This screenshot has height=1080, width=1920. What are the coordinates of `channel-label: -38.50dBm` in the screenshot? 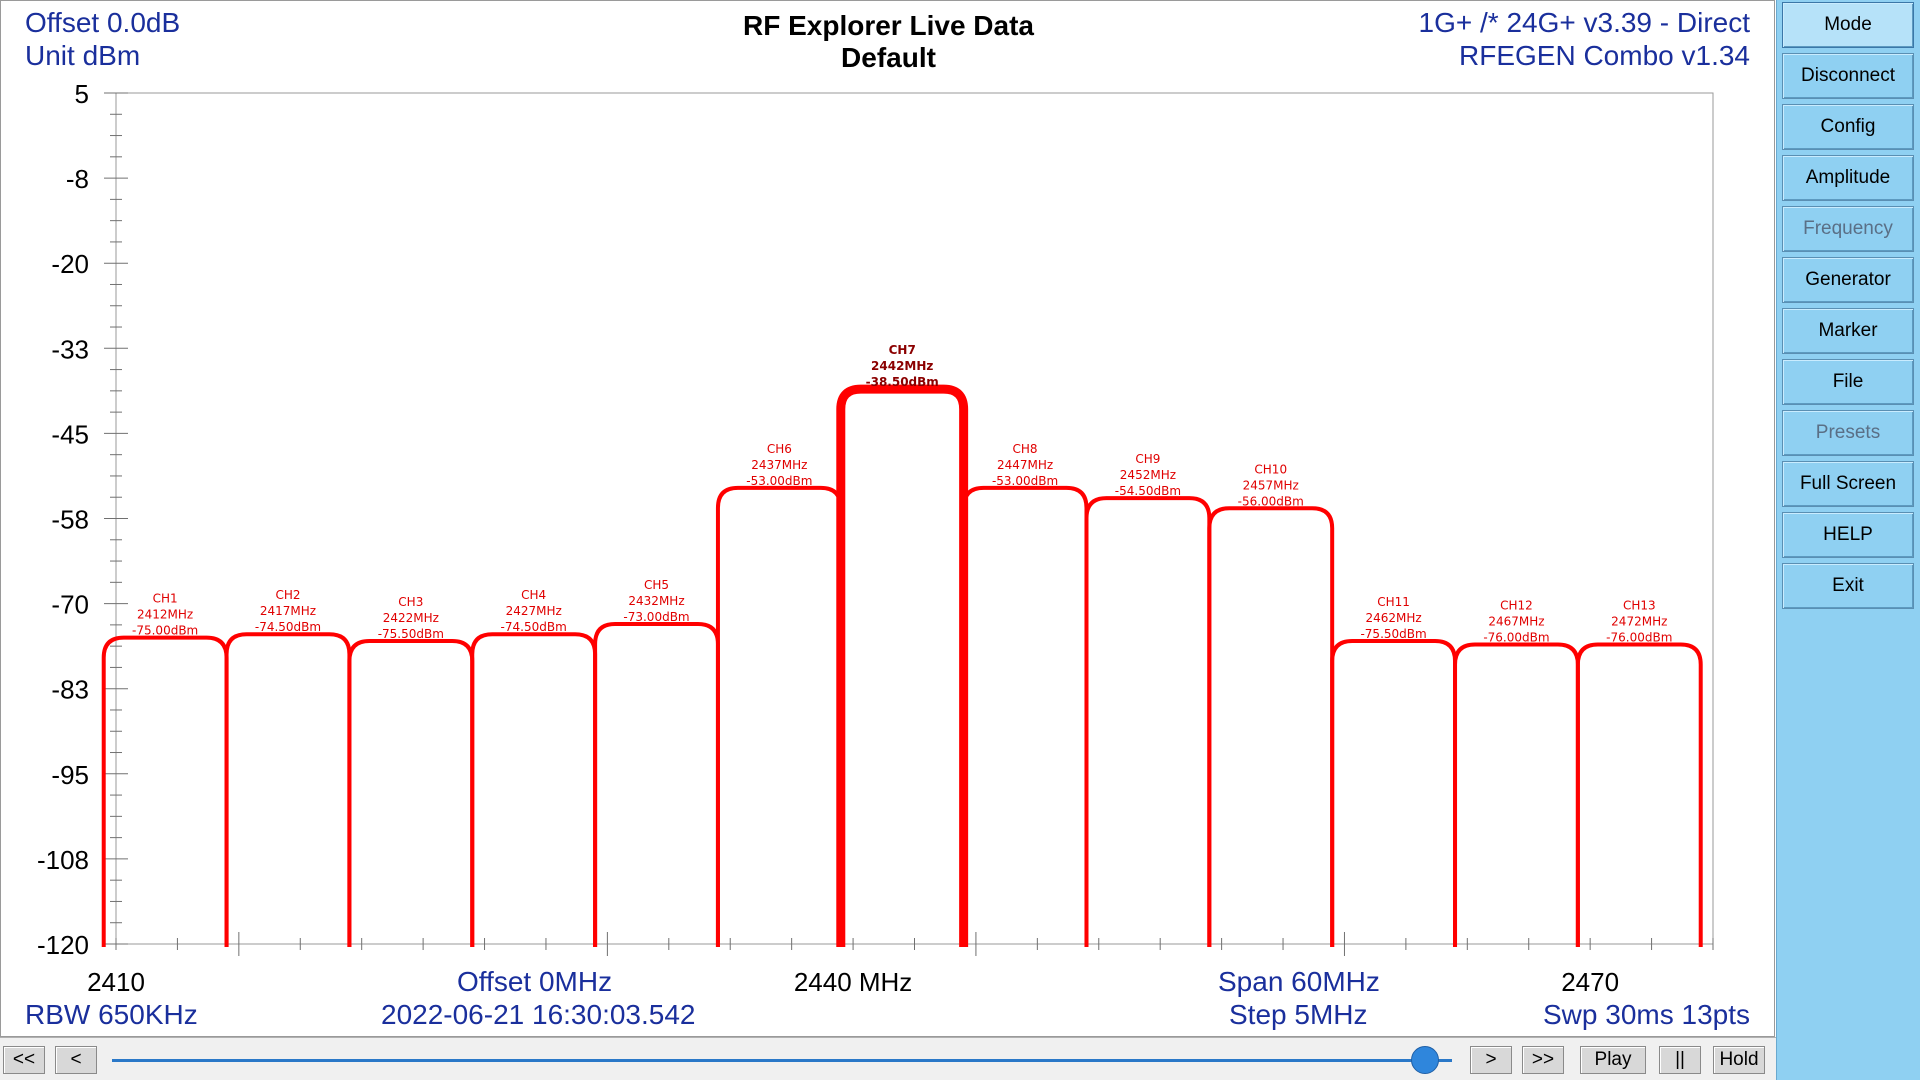 It's located at (902, 382).